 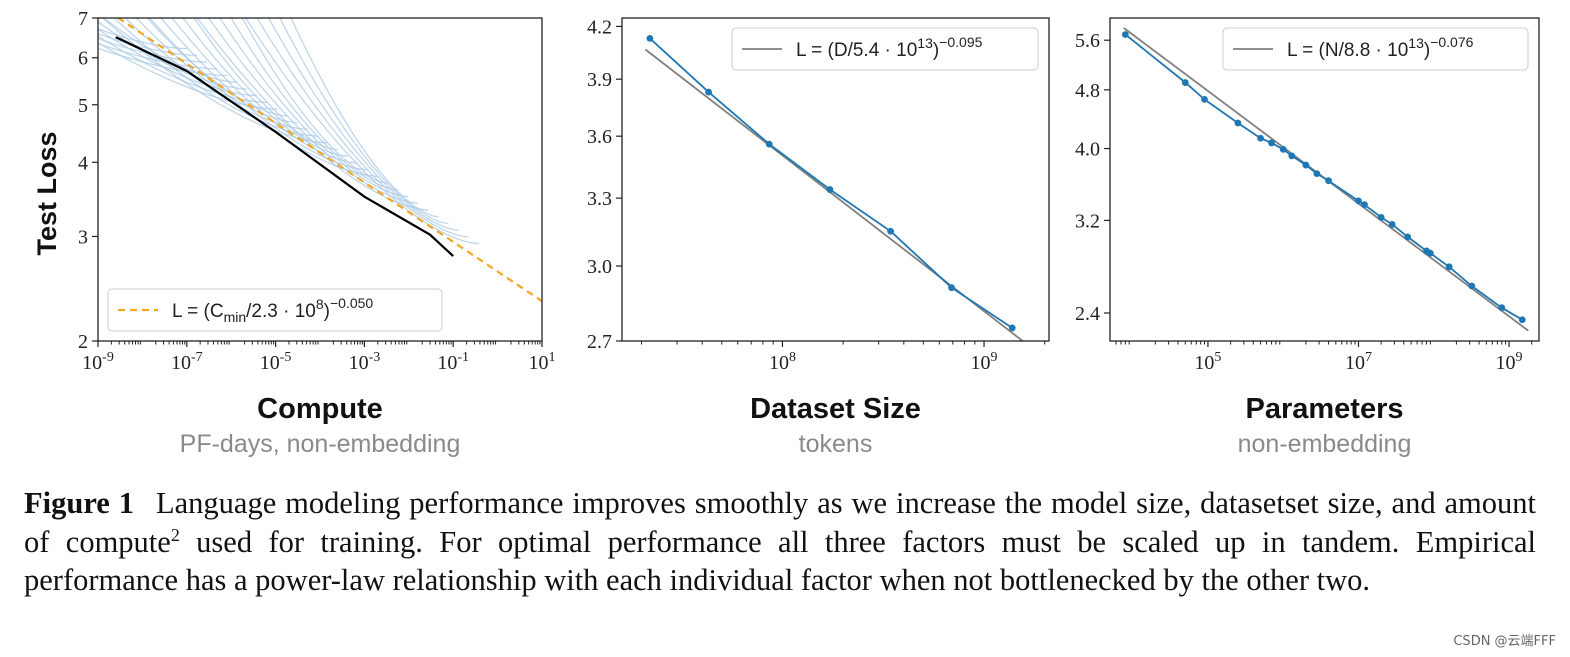 I want to click on y-tick-label: 3.3, so click(x=599, y=199).